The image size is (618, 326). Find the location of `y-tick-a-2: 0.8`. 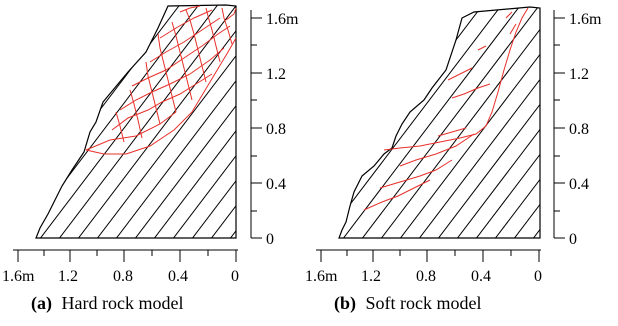

y-tick-a-2: 0.8 is located at coordinates (276, 129).